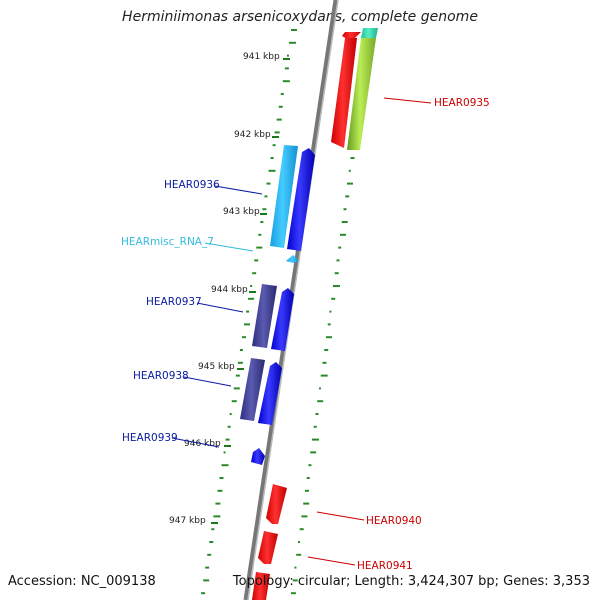 The image size is (600, 600). Describe the element at coordinates (407, 100) in the screenshot. I see `connector-hear0935` at that location.